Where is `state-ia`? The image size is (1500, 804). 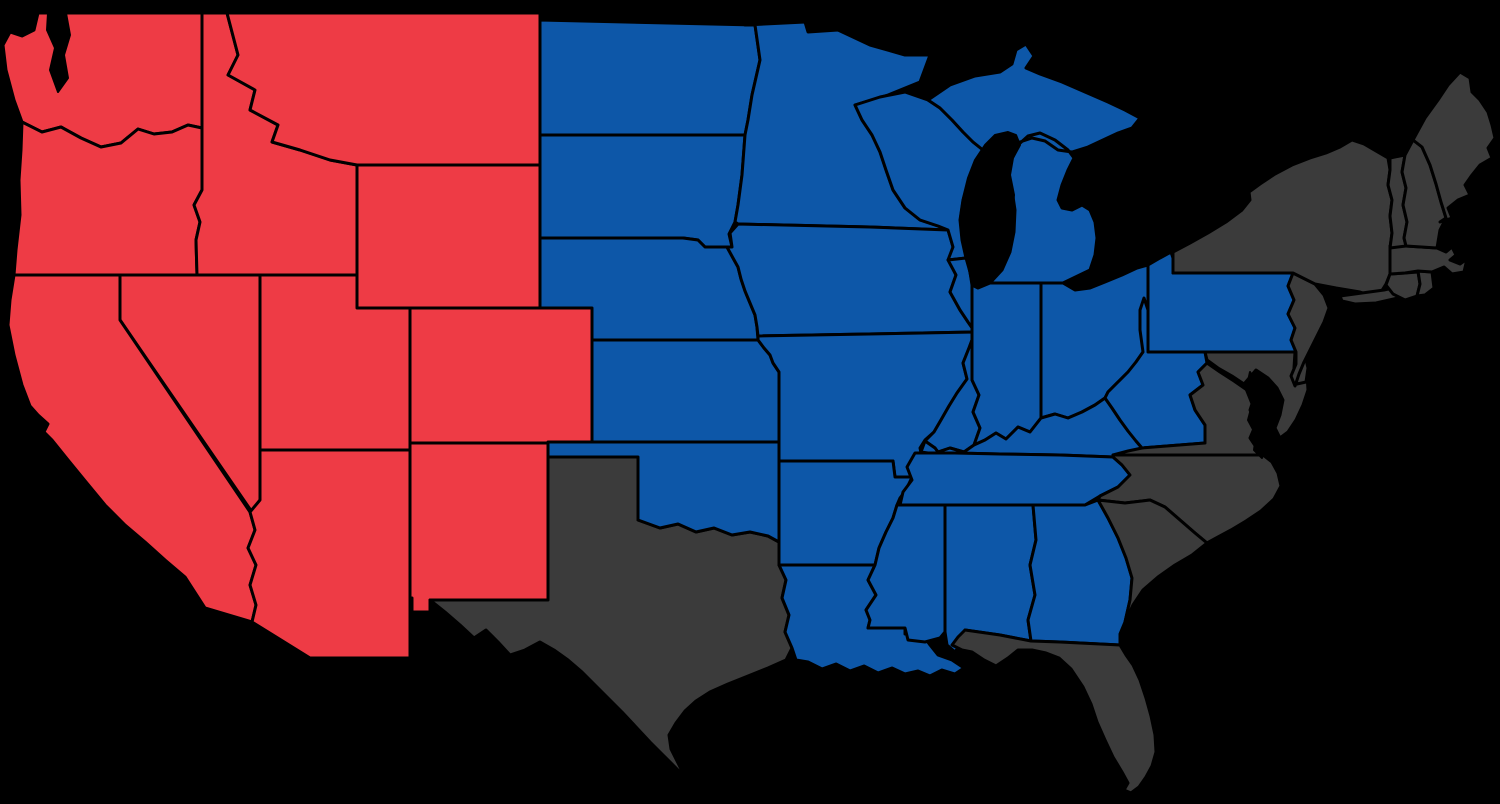
state-ia is located at coordinates (851, 280).